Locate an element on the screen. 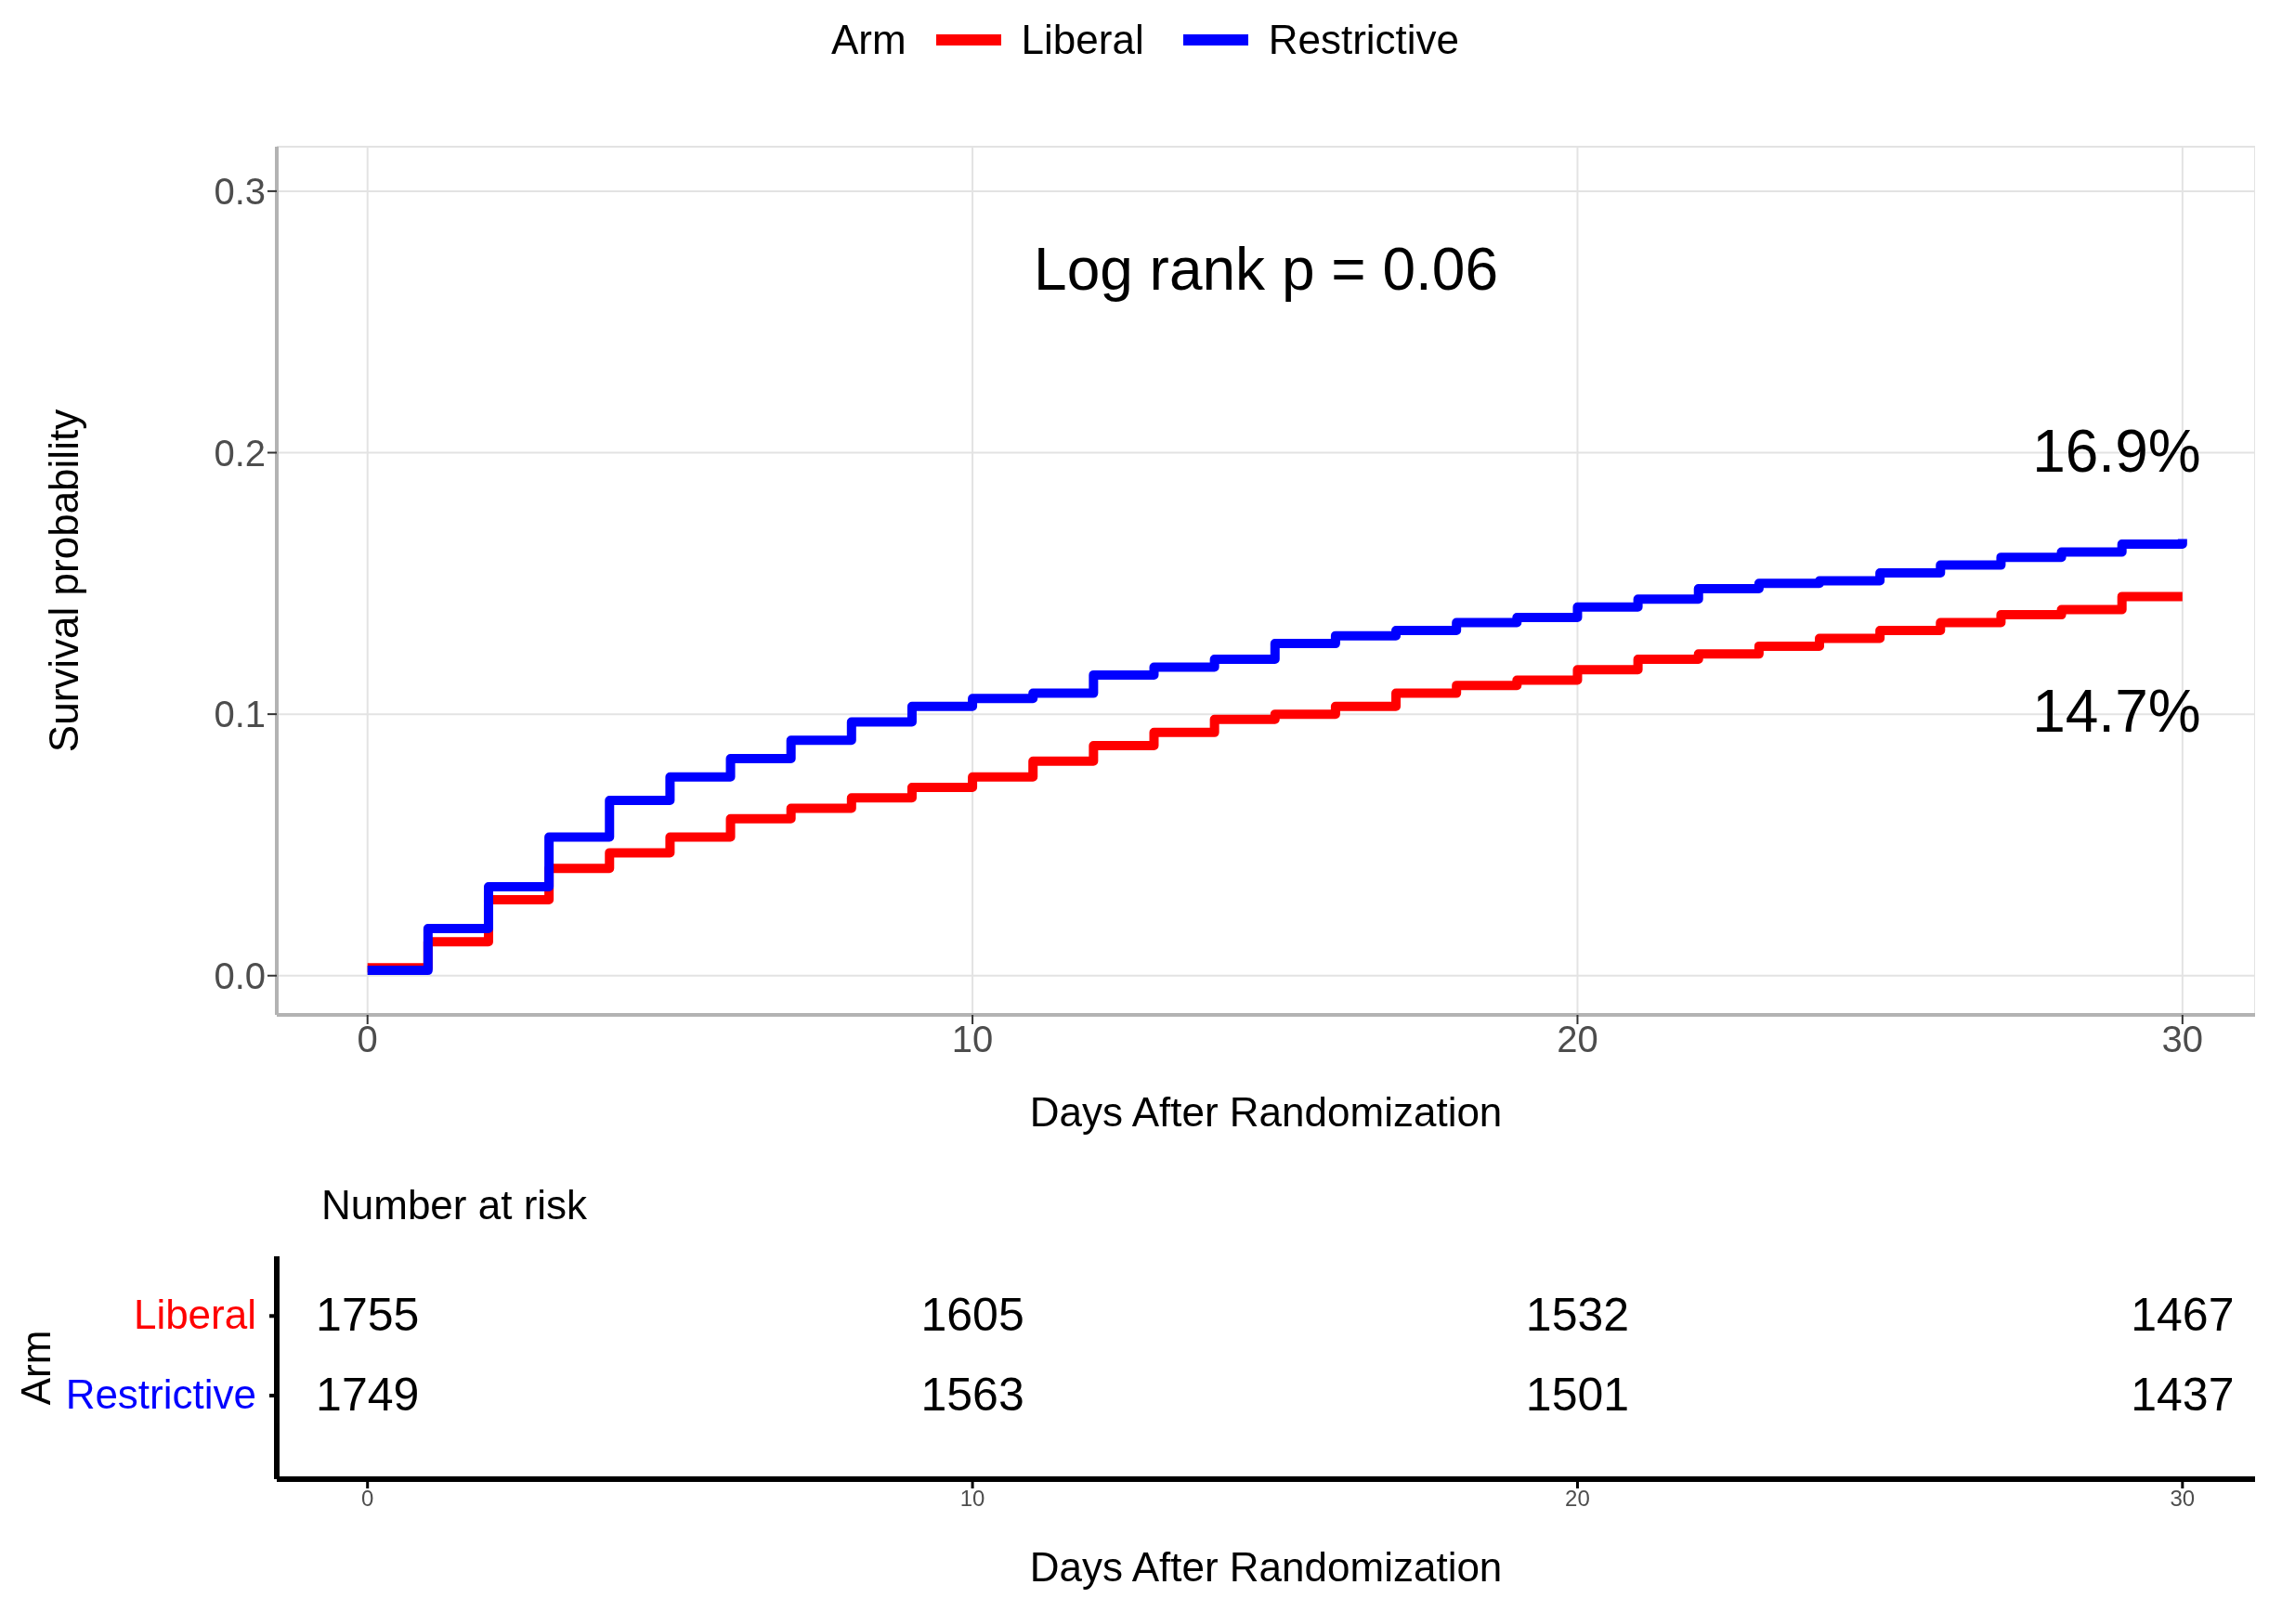 The height and width of the screenshot is (1624, 2269). y-axis-title: Survival probability is located at coordinates (63, 581).